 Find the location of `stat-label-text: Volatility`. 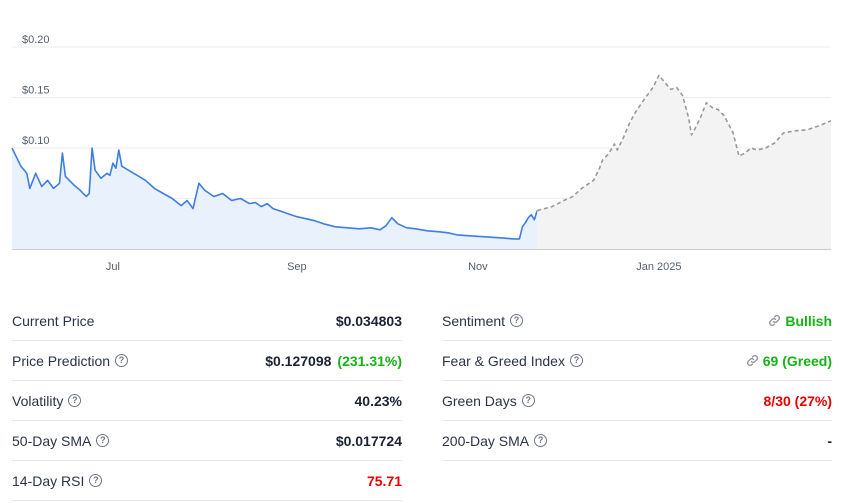

stat-label-text: Volatility is located at coordinates (38, 400).